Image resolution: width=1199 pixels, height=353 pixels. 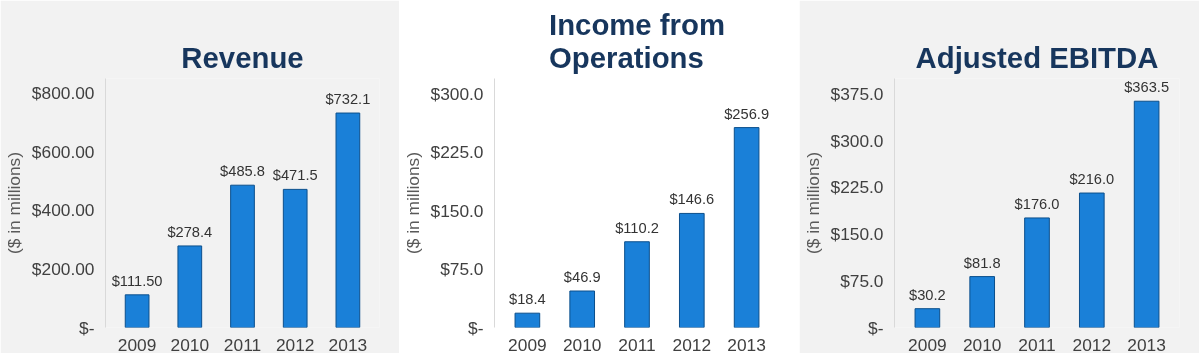 I want to click on y-tick-label: $600.00, so click(x=63, y=151).